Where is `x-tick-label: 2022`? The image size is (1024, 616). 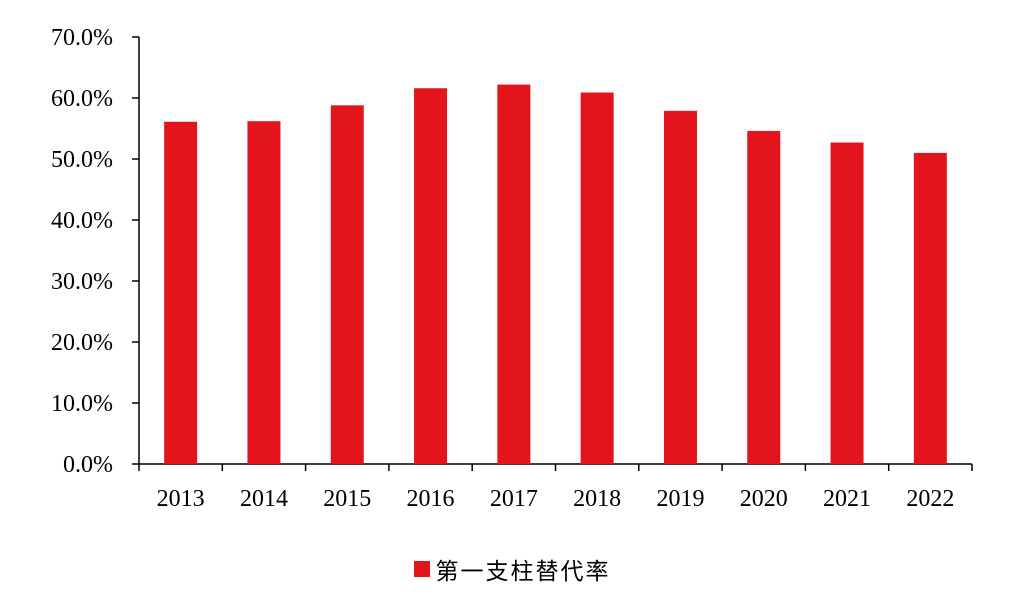 x-tick-label: 2022 is located at coordinates (930, 499).